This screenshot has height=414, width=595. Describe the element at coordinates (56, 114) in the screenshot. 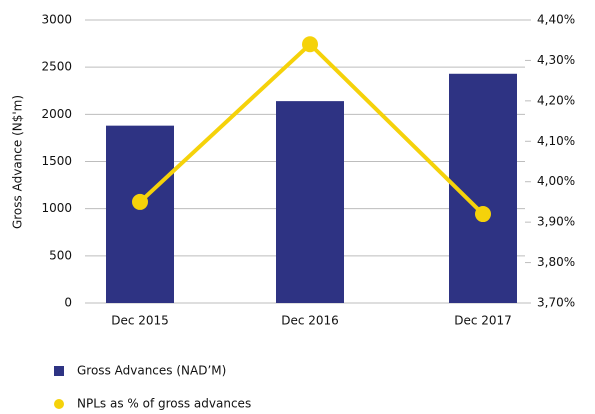

I see `y-tick-label: 2000` at that location.